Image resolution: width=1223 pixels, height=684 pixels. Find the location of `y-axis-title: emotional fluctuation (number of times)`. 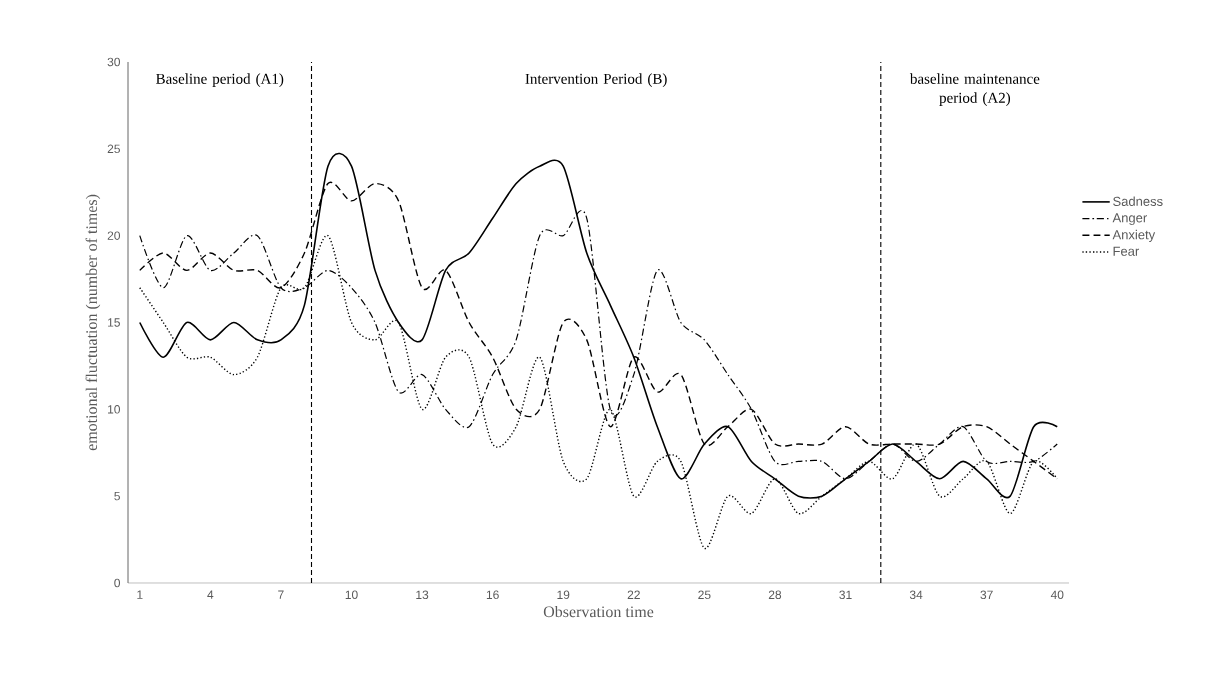

y-axis-title: emotional fluctuation (number of times) is located at coordinates (93, 322).